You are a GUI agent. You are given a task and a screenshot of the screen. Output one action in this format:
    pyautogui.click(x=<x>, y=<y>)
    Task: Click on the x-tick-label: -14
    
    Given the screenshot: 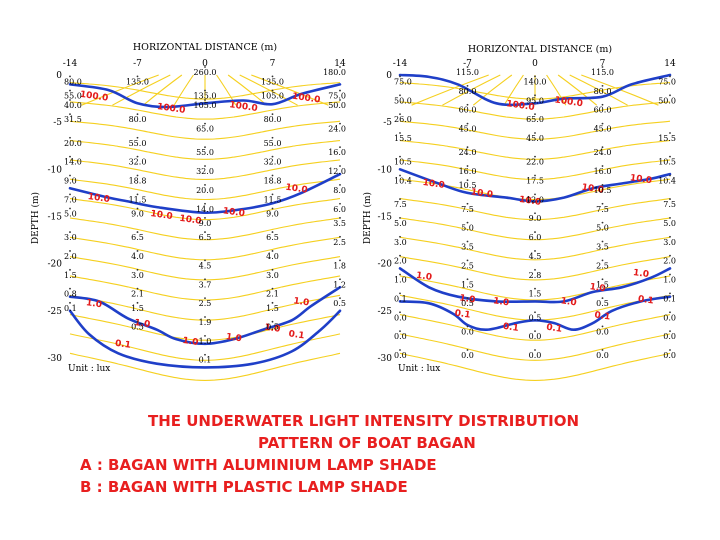 What is the action you would take?
    pyautogui.click(x=400, y=64)
    